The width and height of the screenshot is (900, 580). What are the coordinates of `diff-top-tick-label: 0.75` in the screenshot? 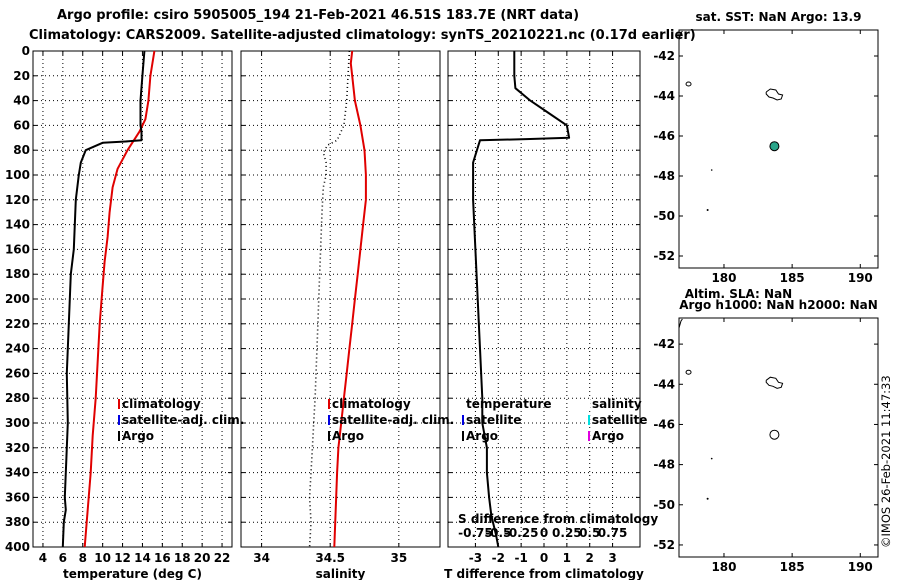 It's located at (613, 533).